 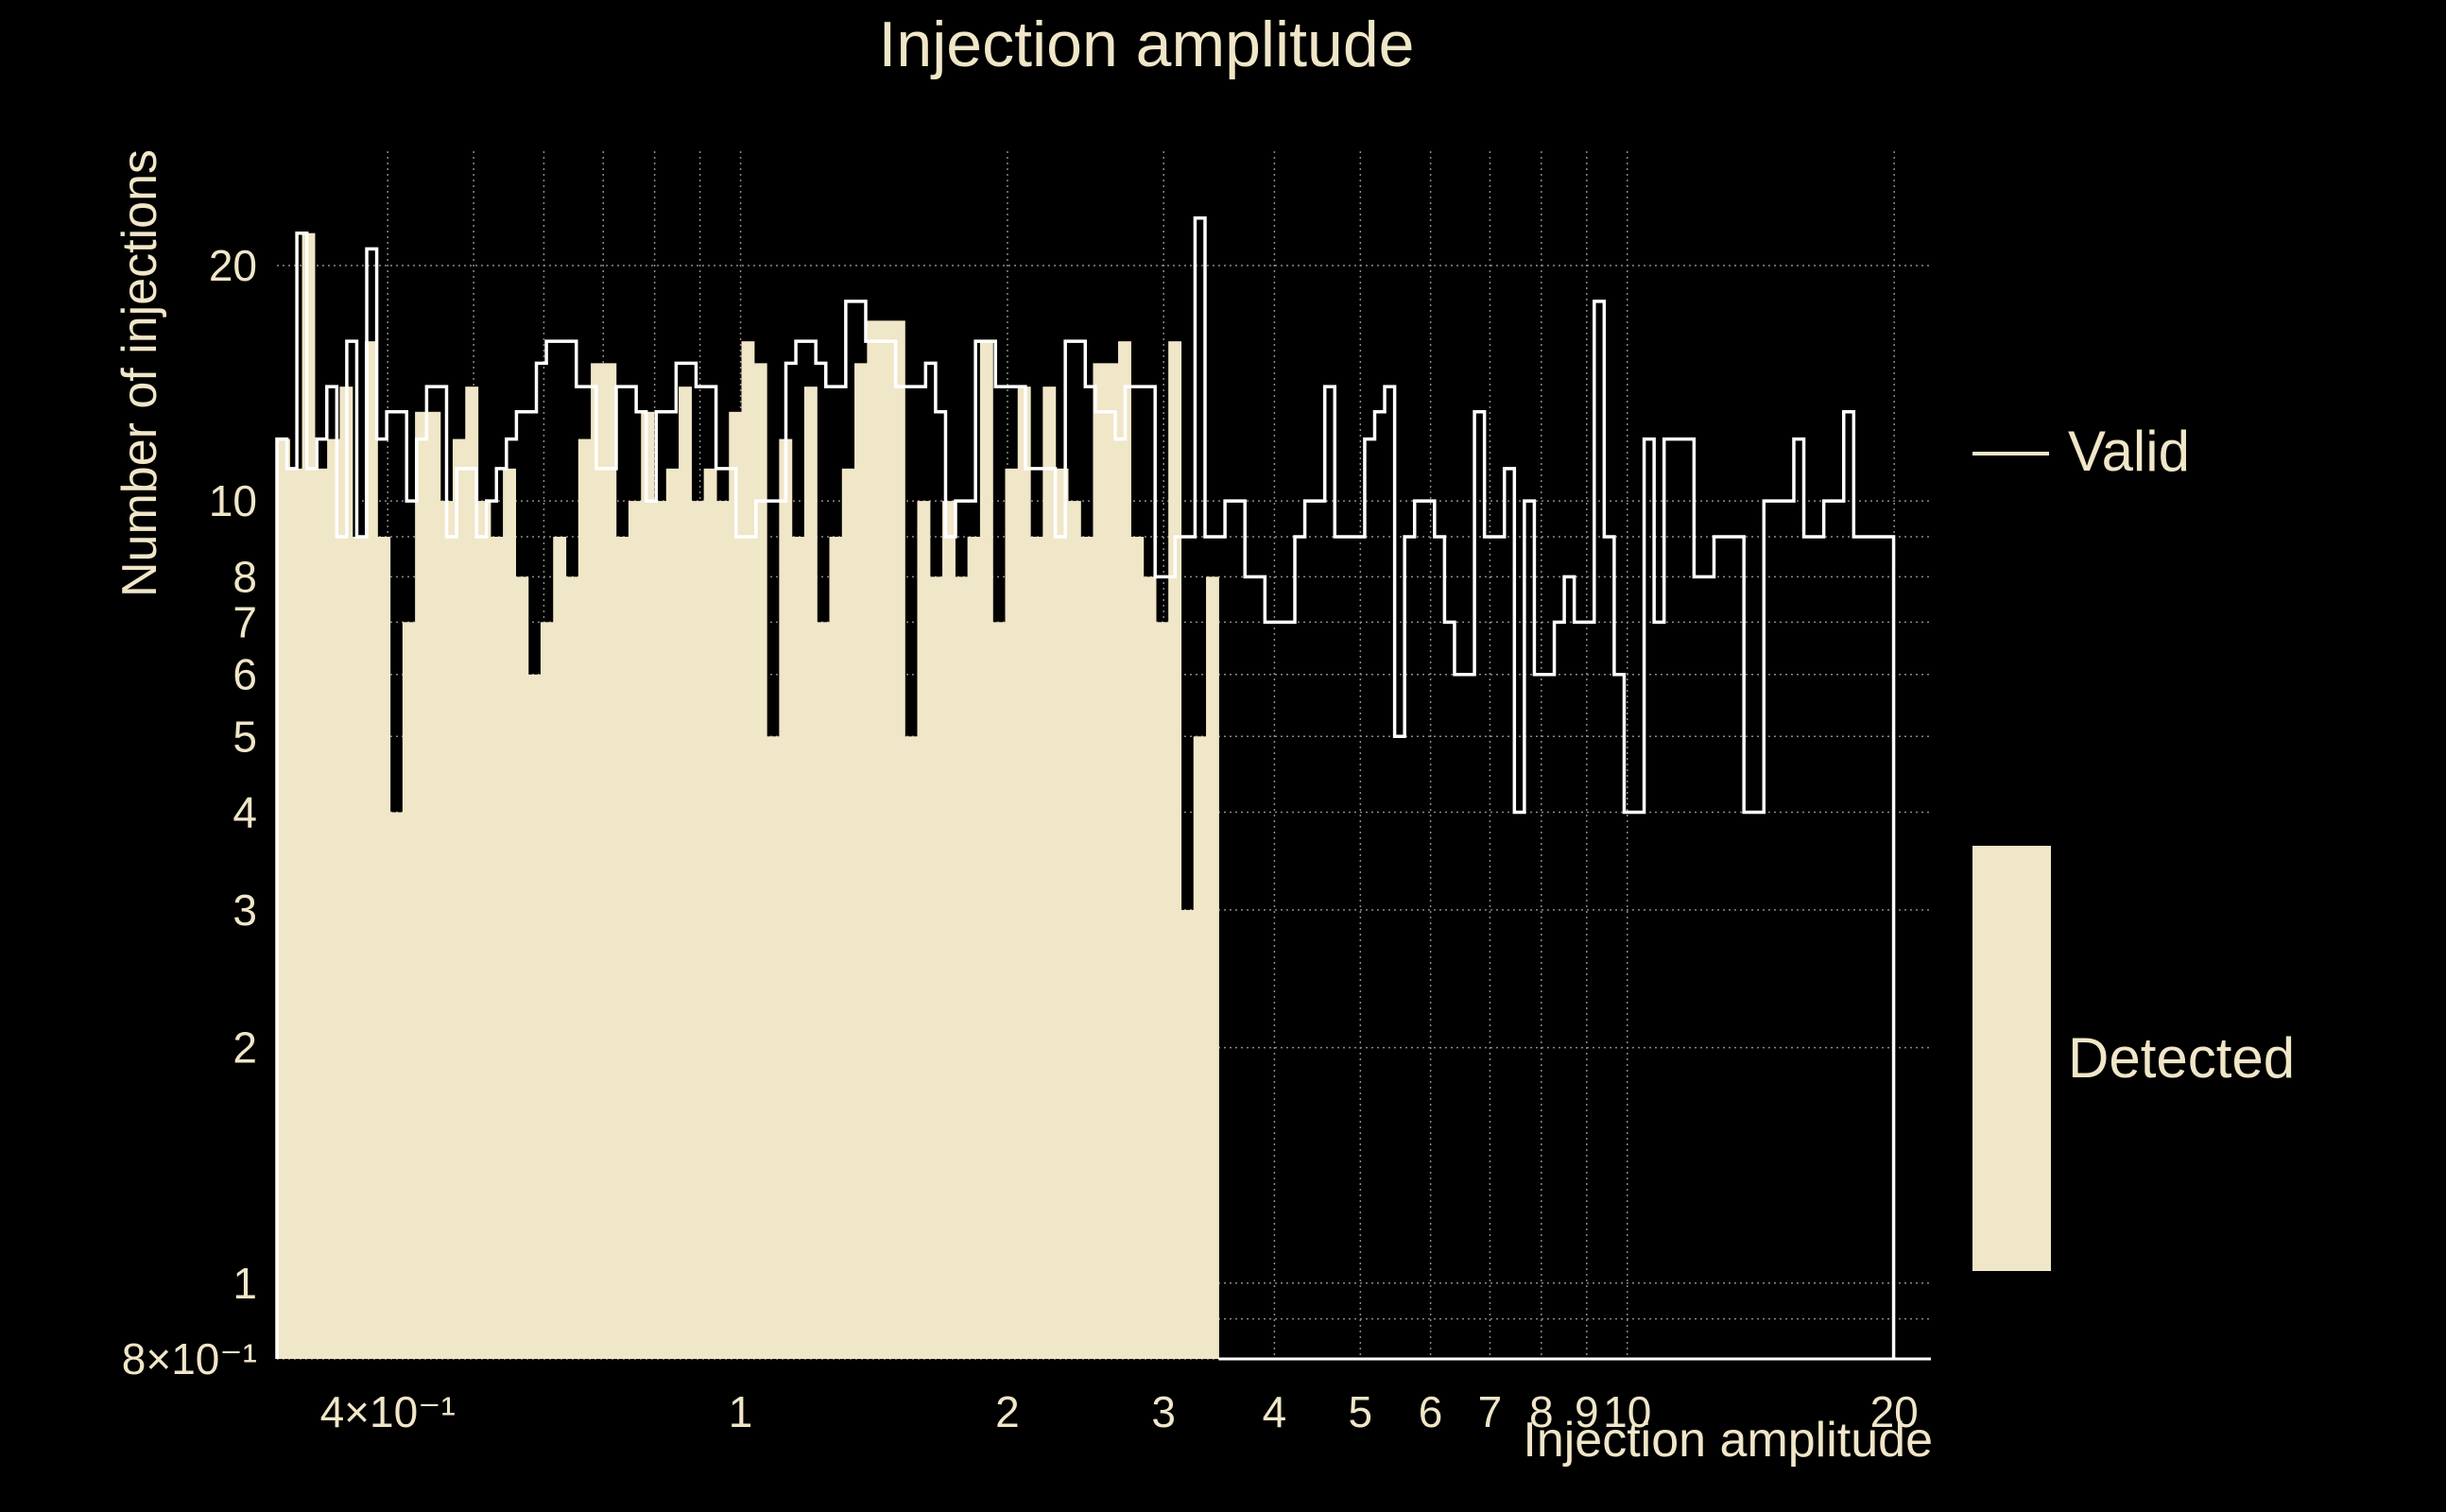 I want to click on x-tick-label: 10, so click(x=1627, y=1411).